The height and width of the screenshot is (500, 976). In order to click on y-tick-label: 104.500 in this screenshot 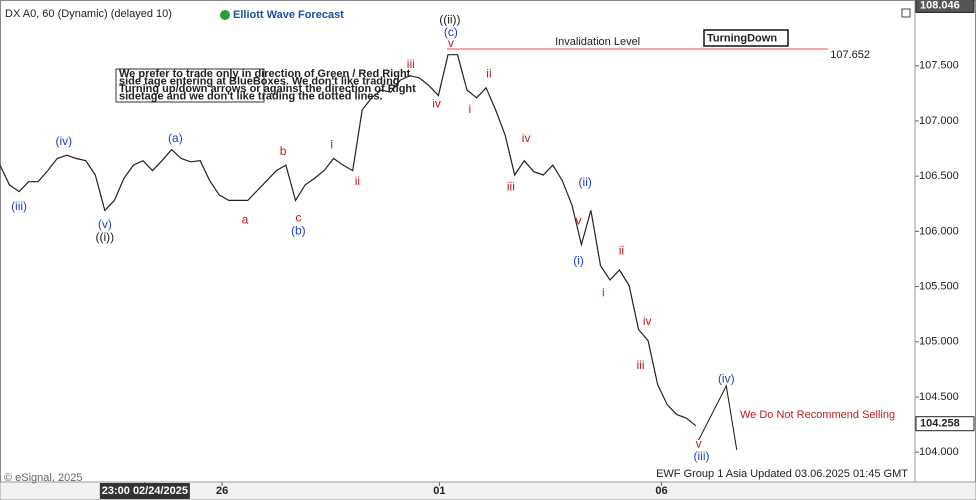, I will do `click(939, 397)`.